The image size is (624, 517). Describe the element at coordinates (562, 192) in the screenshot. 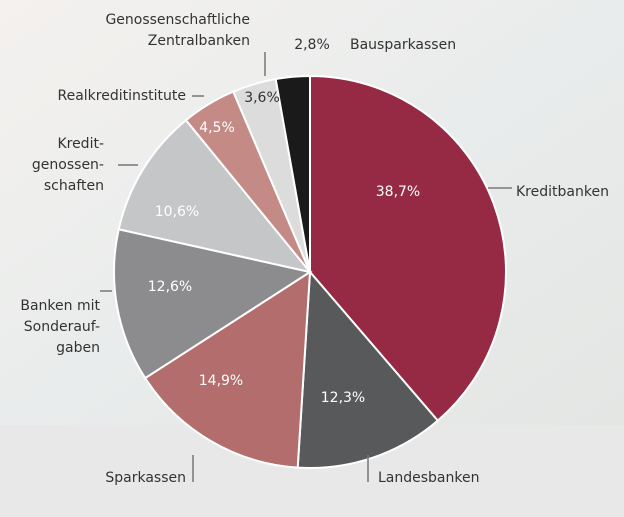

I see `category-label: Kreditbanken` at that location.